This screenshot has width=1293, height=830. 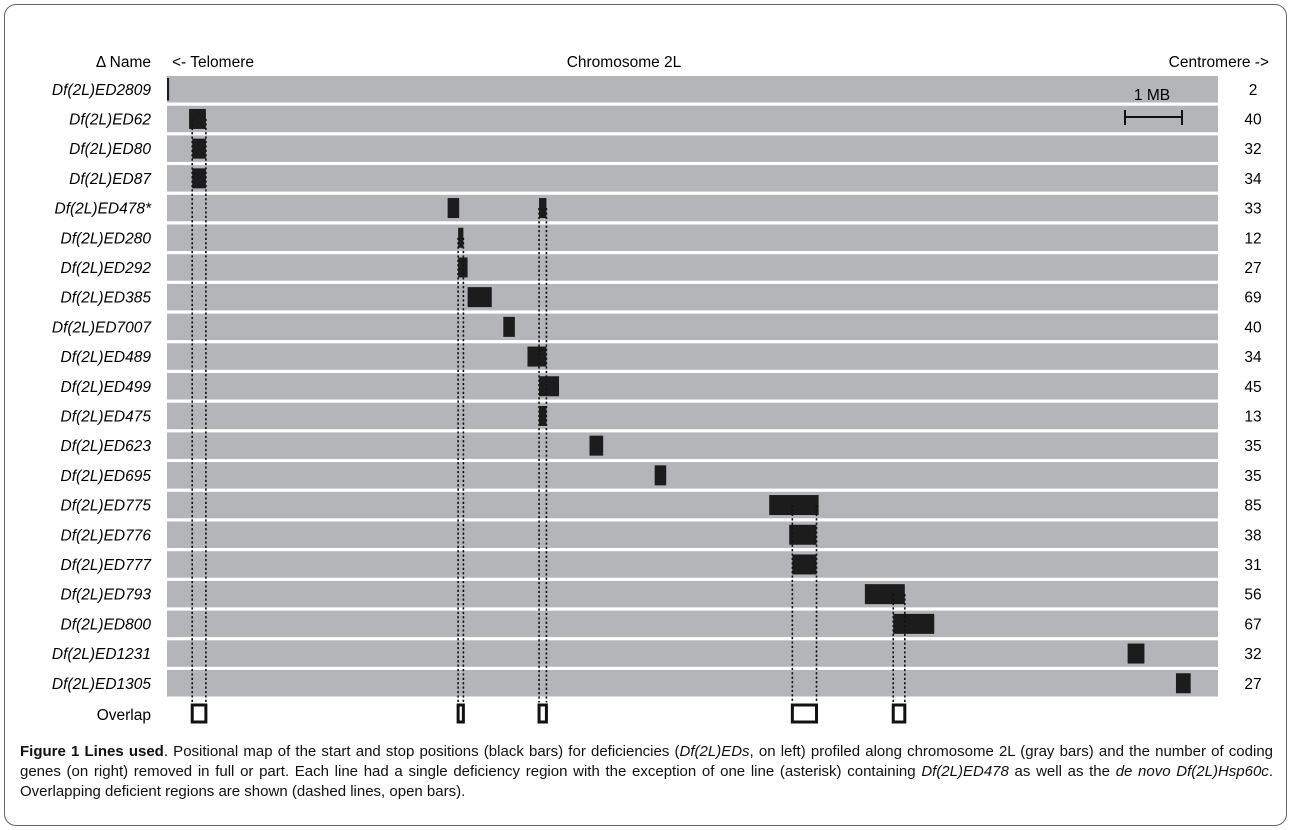 I want to click on overlap-boxes, so click(x=548, y=713).